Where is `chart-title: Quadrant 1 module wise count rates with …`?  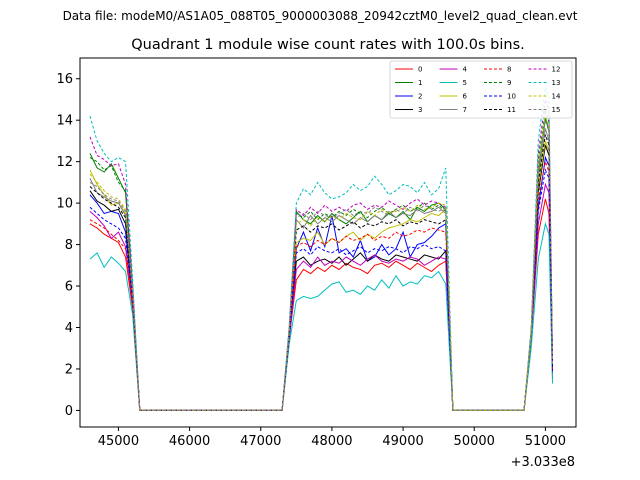 chart-title: Quadrant 1 module wise count rates with … is located at coordinates (328, 45).